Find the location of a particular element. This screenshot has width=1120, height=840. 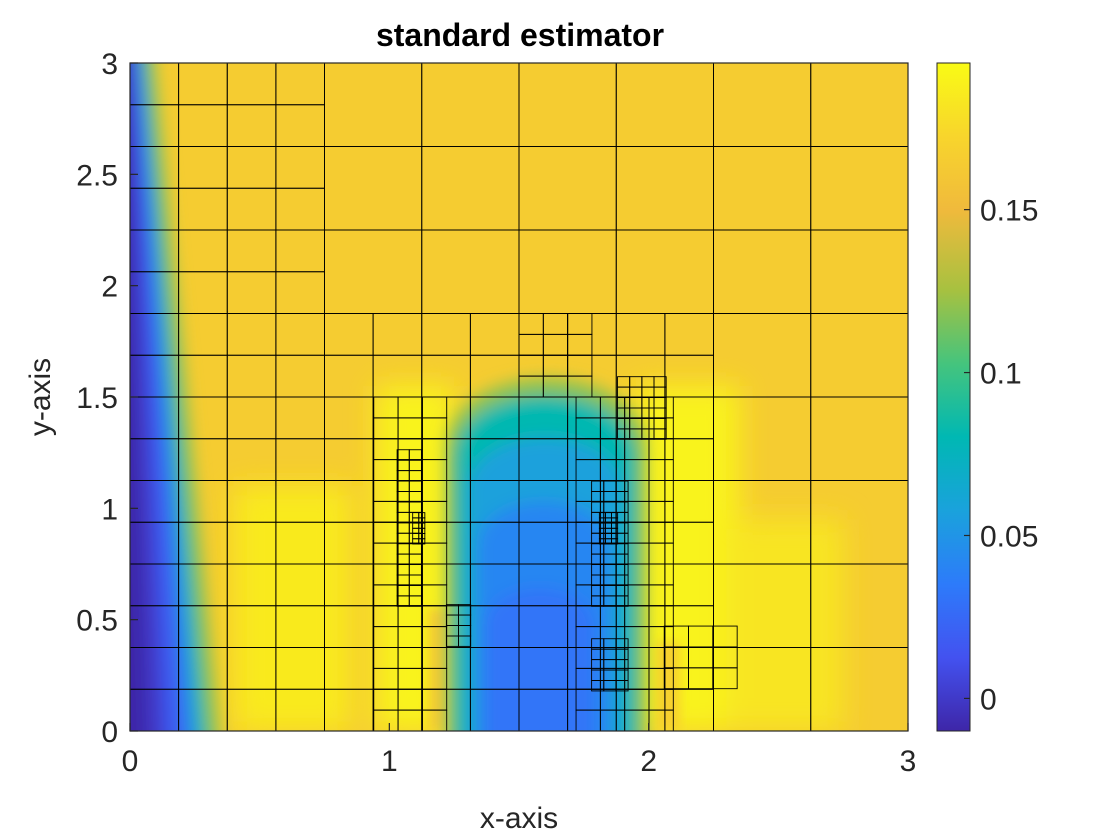

x-axis-ticks: 0 1 2 3 is located at coordinates (519, 750).